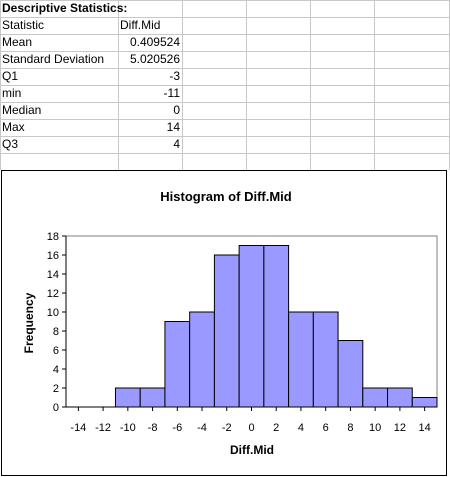 This screenshot has width=450, height=477. I want to click on row-std-value: 5.020526, so click(154, 59).